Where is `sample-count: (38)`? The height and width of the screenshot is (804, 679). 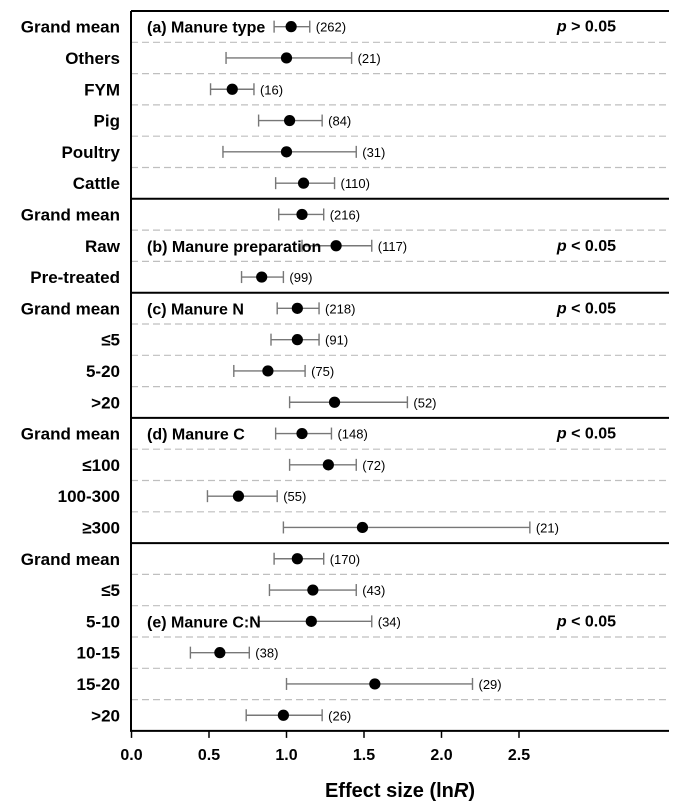 sample-count: (38) is located at coordinates (266, 653).